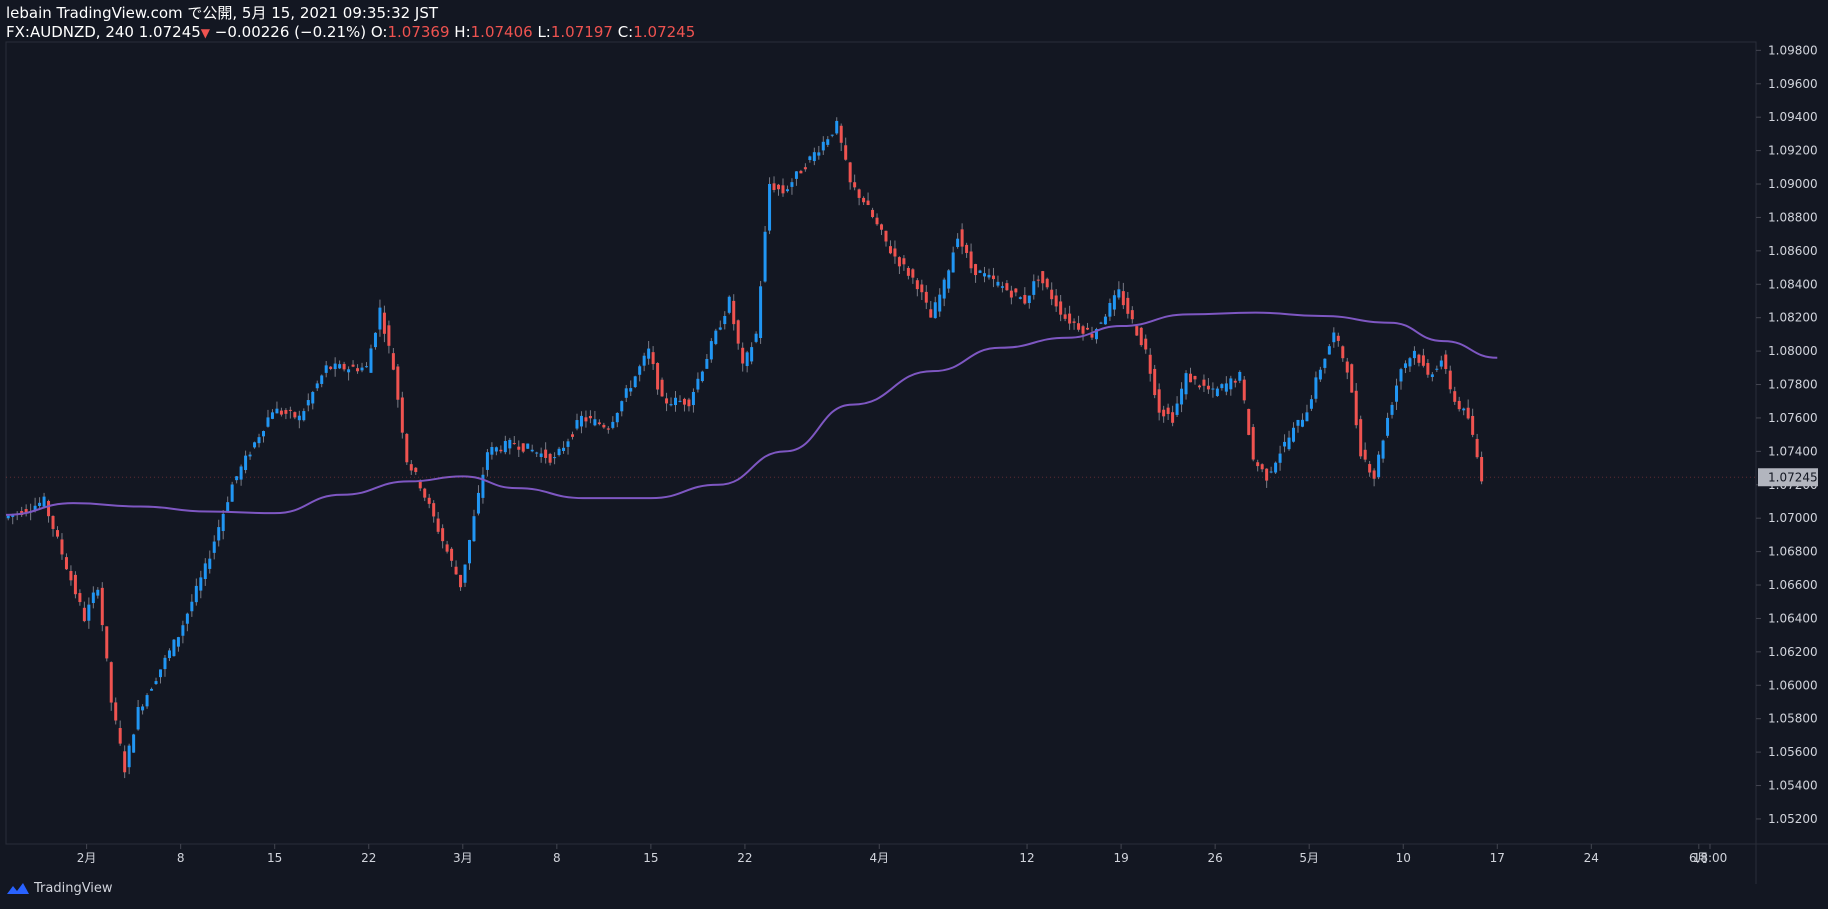  I want to click on y-tick-label: 1.09800, so click(1793, 50).